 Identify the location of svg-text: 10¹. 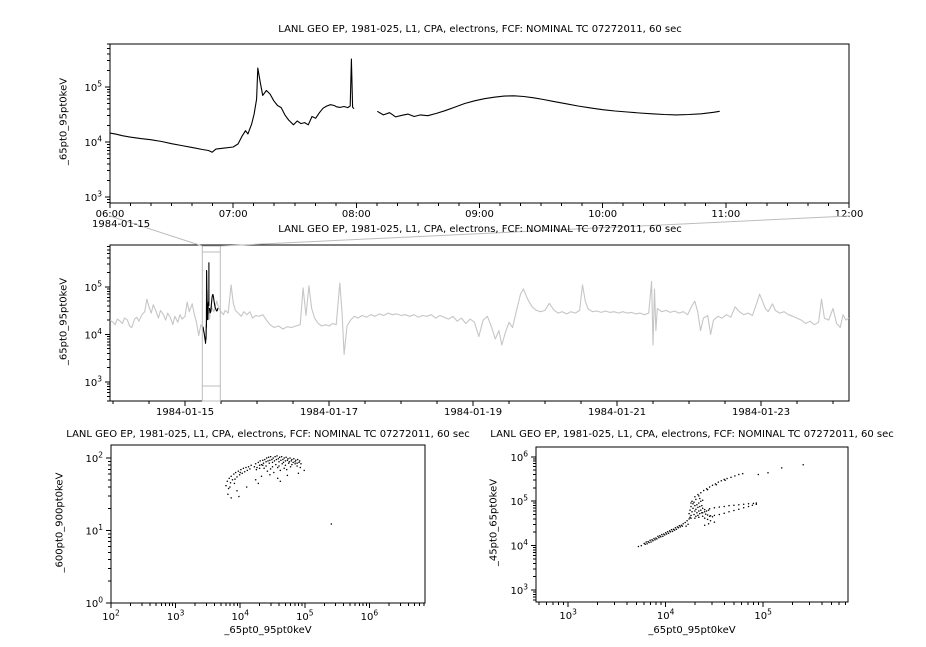
(94, 530).